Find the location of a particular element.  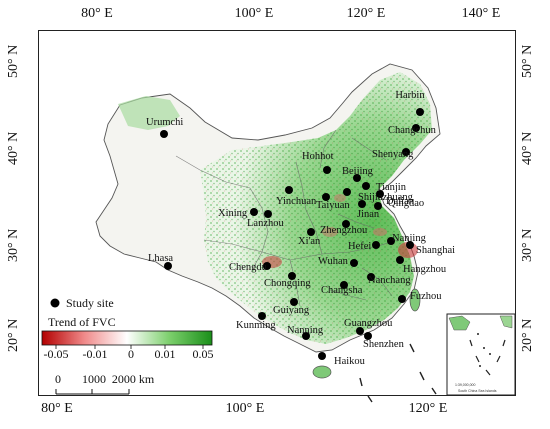

inset-caption: South China Sea Islands is located at coordinates (477, 391).